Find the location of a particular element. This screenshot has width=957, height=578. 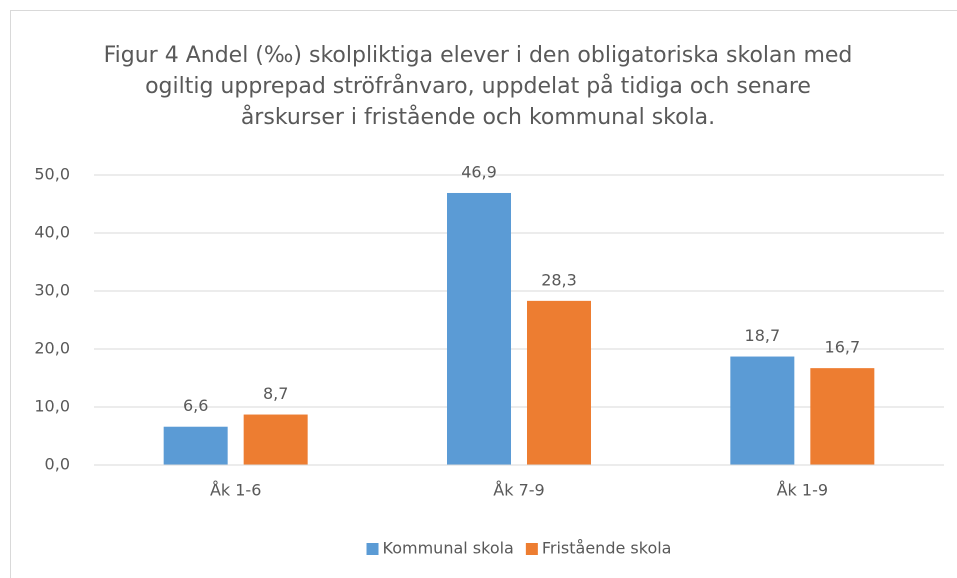

y-tick-label: 40,0 is located at coordinates (52, 232).